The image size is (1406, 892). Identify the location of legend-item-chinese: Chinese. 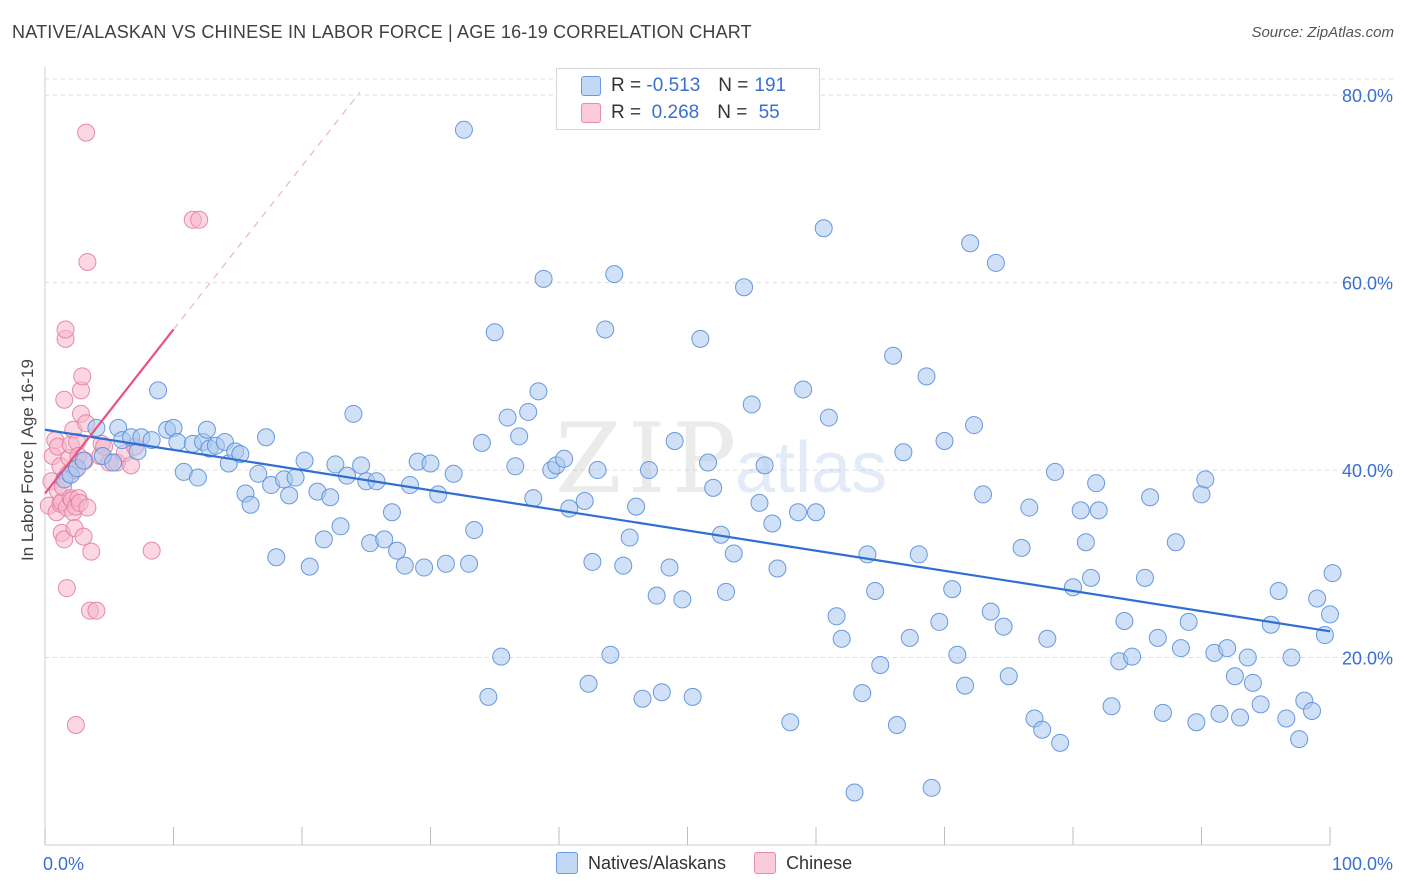
(803, 863).